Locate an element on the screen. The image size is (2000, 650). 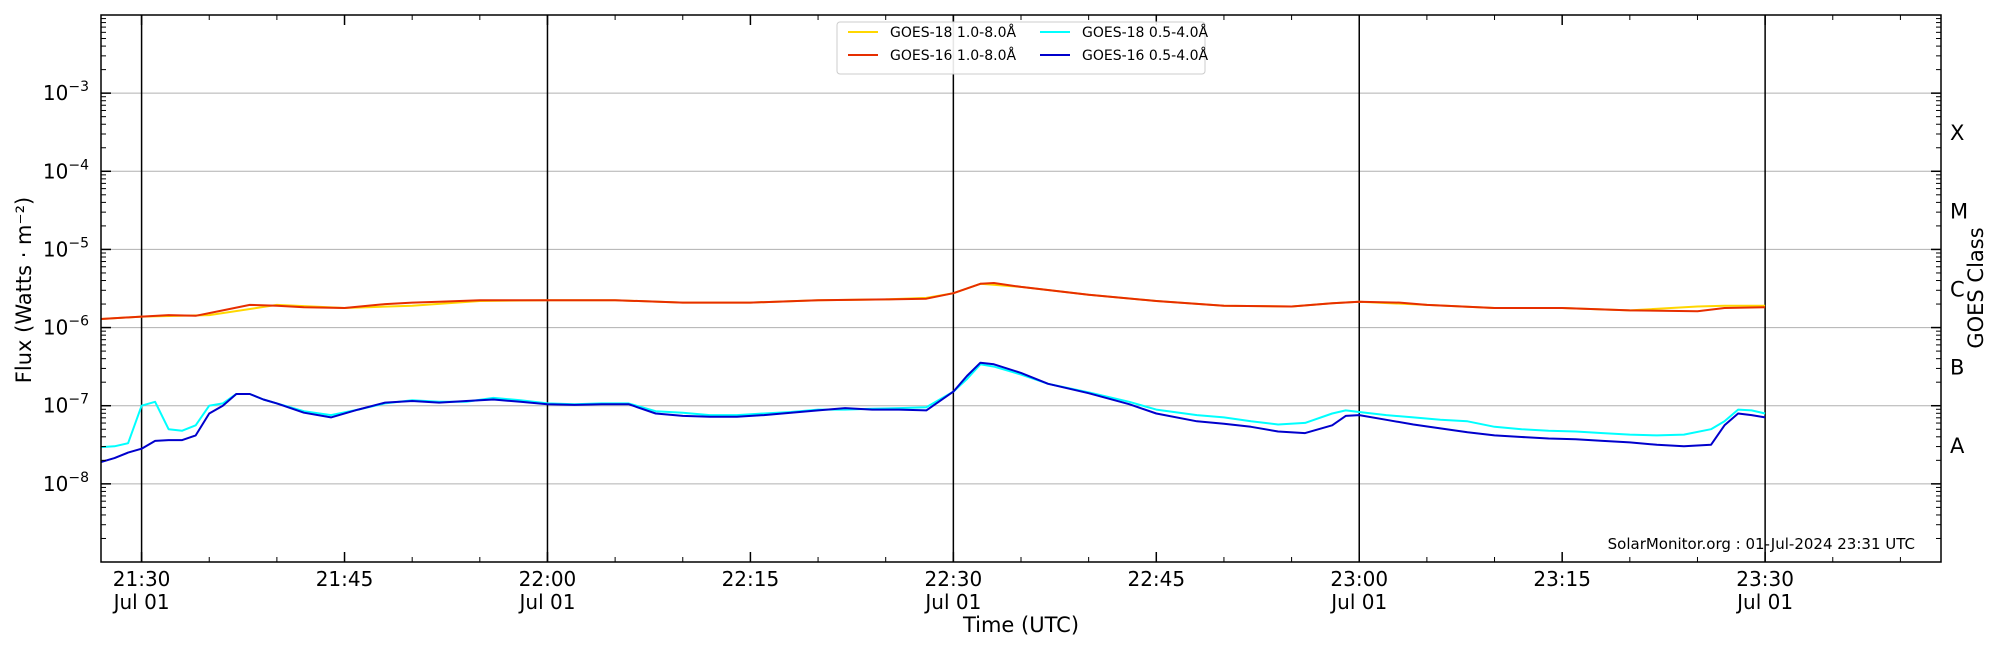
y-tick-label: 10⁻⁶ is located at coordinates (66, 327).